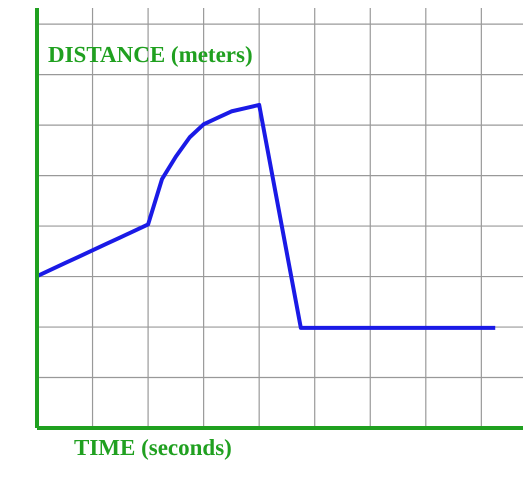 This screenshot has width=525, height=477. I want to click on x-axis-title: TIME (seconds), so click(153, 448).